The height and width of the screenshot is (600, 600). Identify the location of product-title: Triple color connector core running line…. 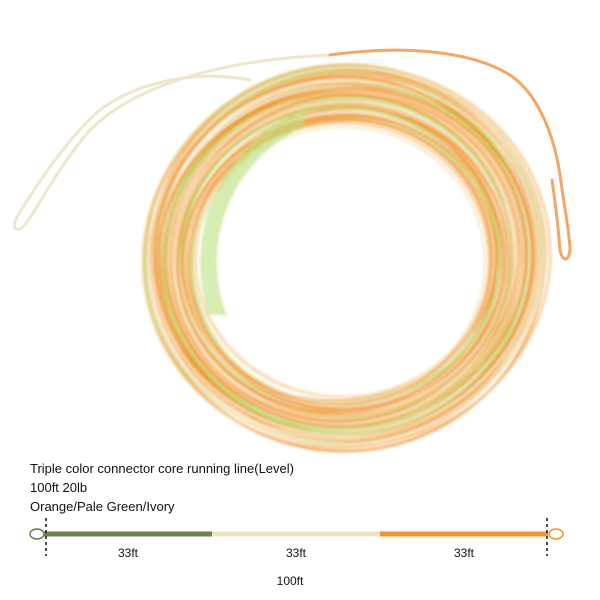
(162, 468).